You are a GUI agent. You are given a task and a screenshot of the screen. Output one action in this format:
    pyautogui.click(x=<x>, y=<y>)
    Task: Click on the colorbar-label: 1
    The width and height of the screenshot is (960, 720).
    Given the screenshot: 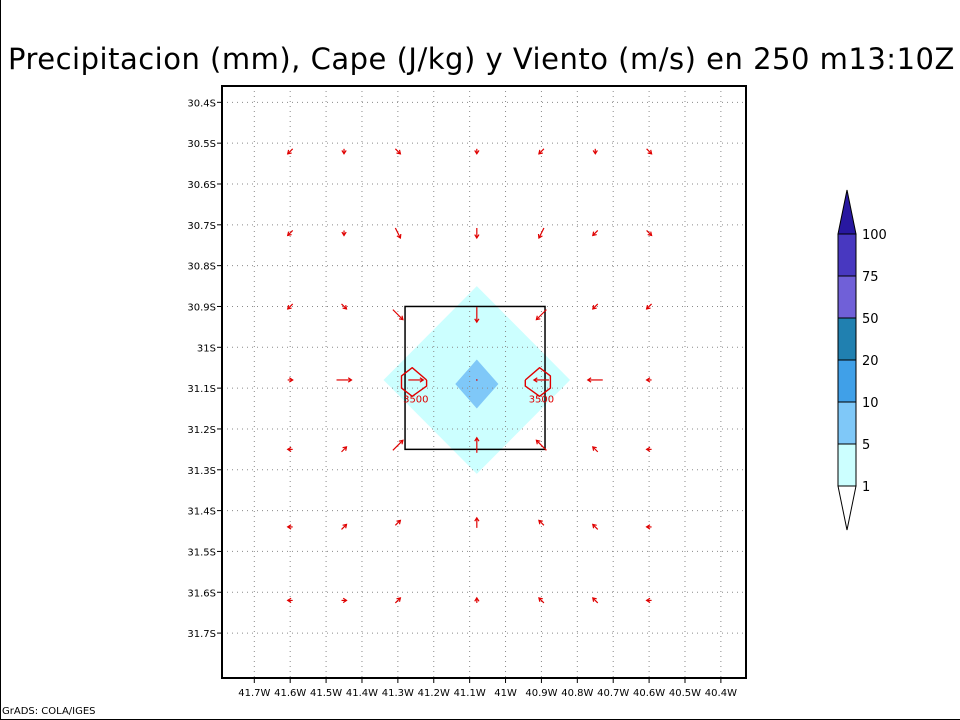 What is the action you would take?
    pyautogui.click(x=866, y=487)
    